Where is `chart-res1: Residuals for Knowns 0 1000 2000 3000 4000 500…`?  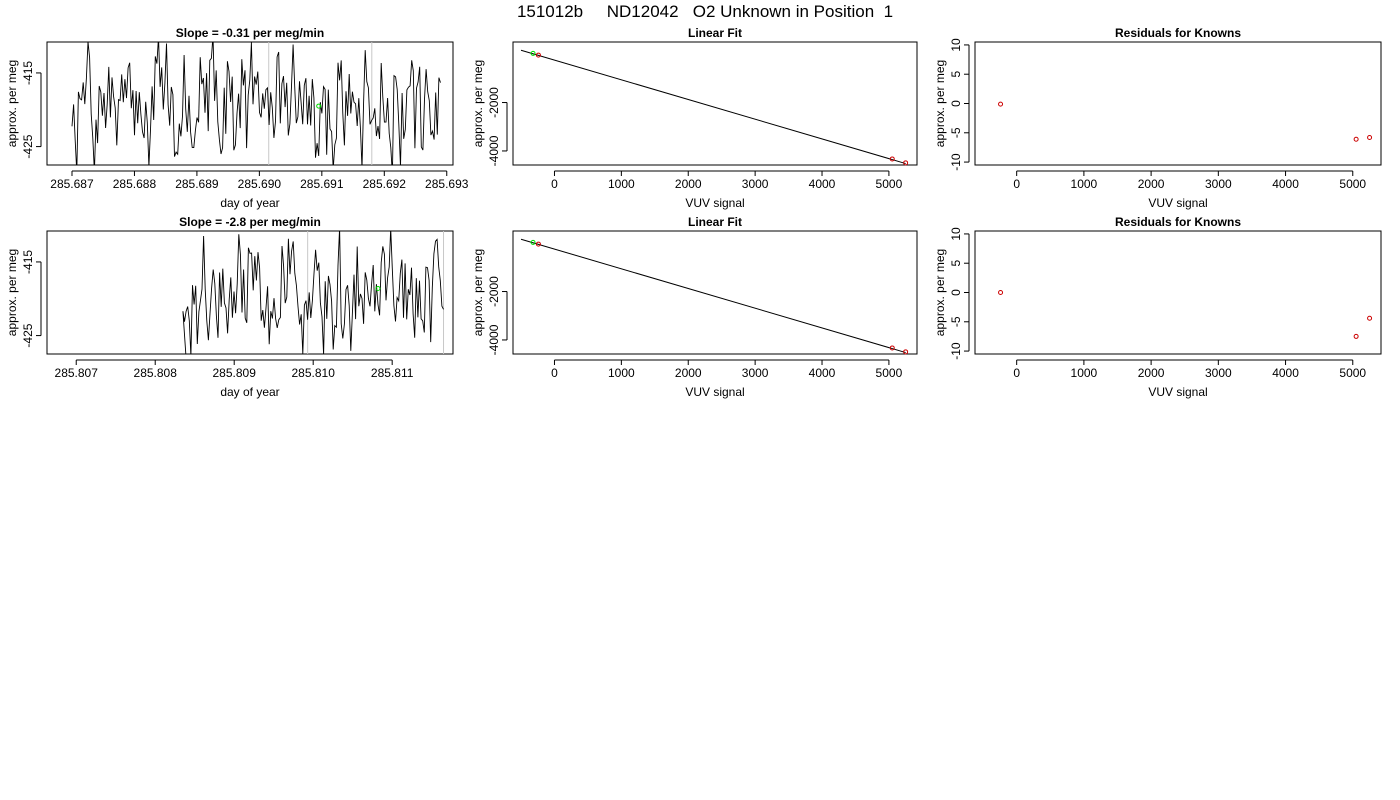
chart-res1: Residuals for Knowns 0 1000 2000 3000 4000 500… is located at coordinates (1157, 118).